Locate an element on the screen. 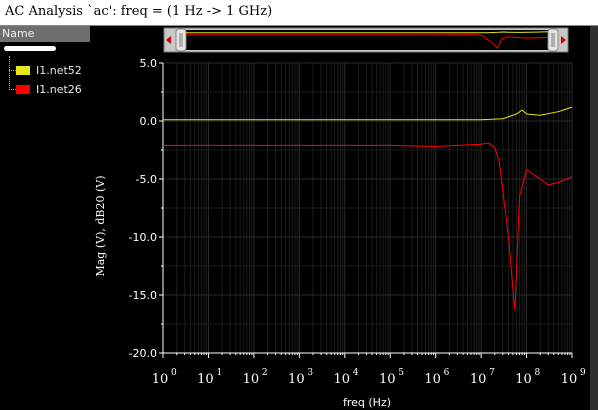 The image size is (598, 410). x-tick-exponent: 2 is located at coordinates (265, 373).